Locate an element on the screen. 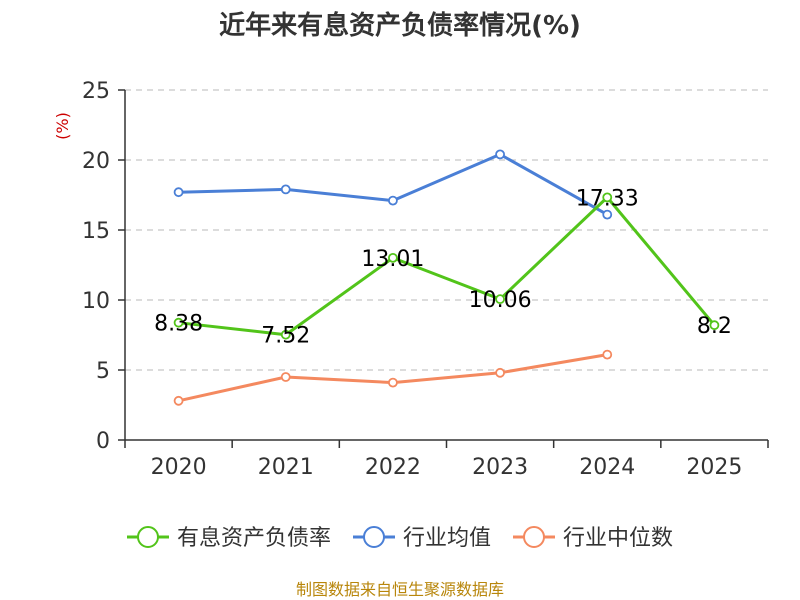 This screenshot has width=800, height=600. chart-title: 近年来有息资产负债率情况(%) is located at coordinates (400, 25).